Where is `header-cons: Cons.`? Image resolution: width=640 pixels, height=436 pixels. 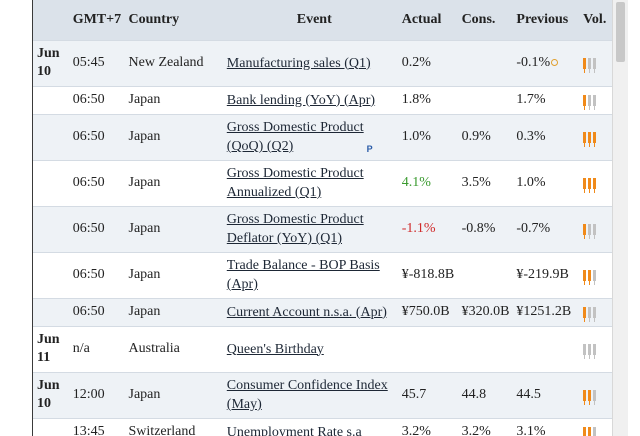 header-cons: Cons. is located at coordinates (478, 19).